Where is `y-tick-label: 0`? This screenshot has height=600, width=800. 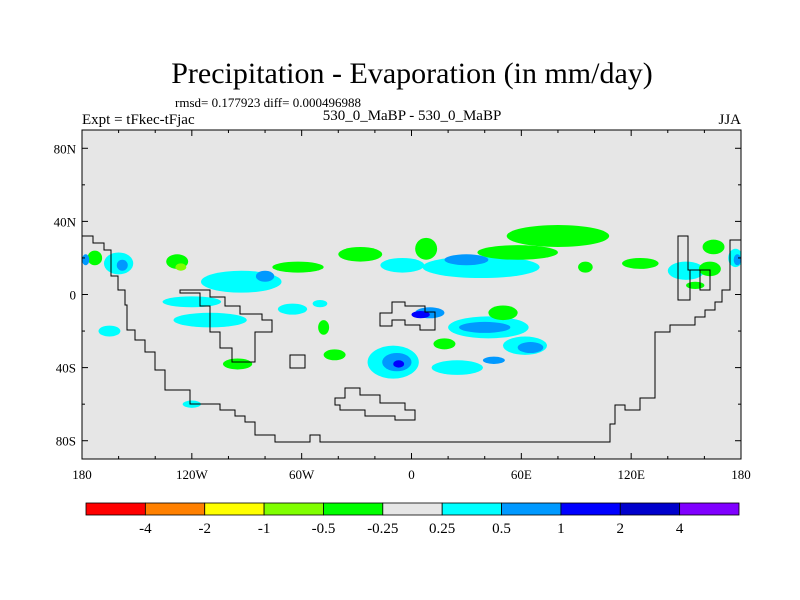
y-tick-label: 0 is located at coordinates (73, 295).